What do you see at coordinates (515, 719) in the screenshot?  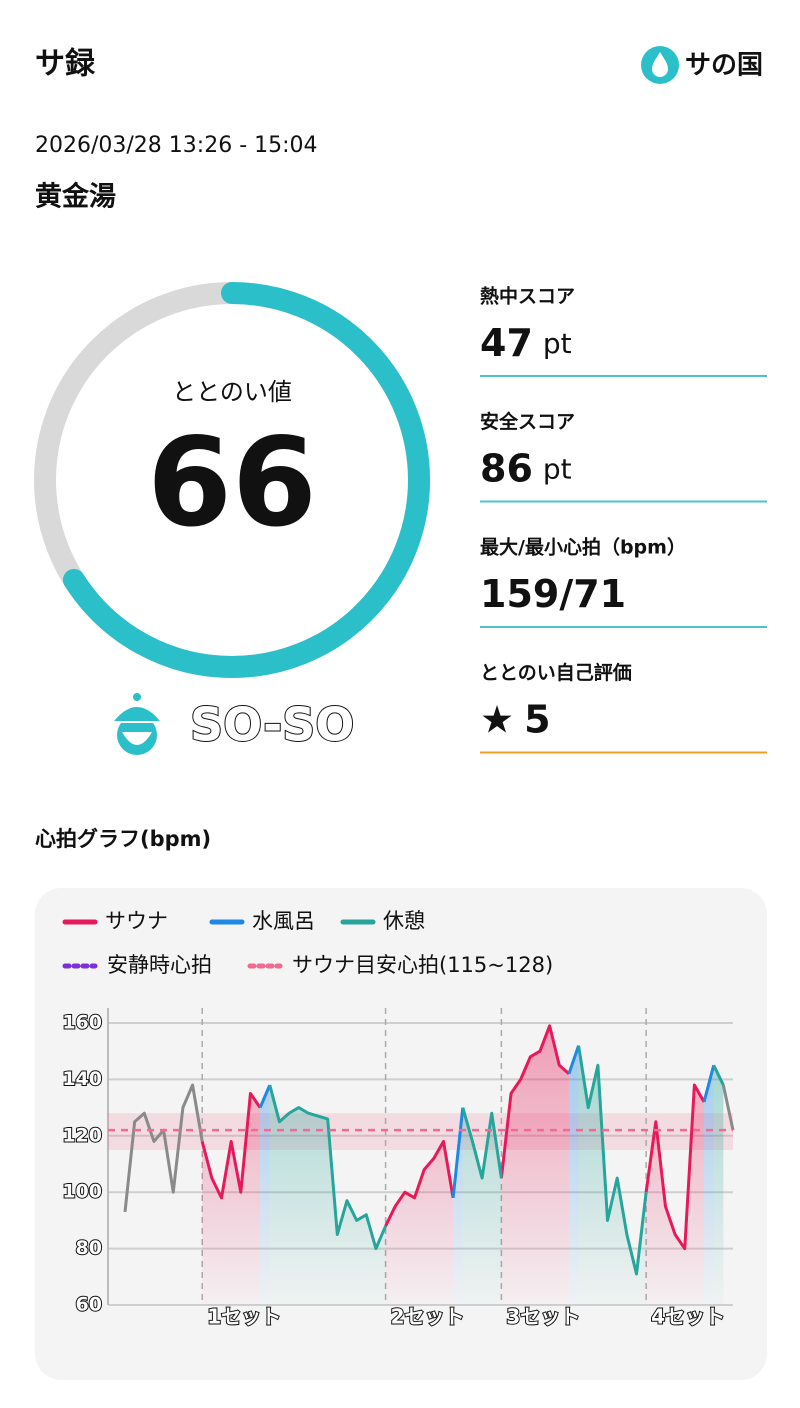 I see `stat-value: ★ 5` at bounding box center [515, 719].